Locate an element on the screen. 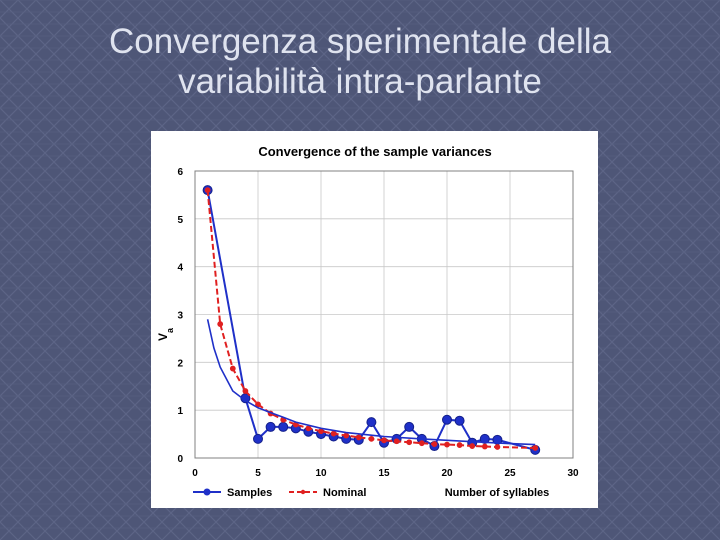 The height and width of the screenshot is (540, 720). x-tick-label: 10 is located at coordinates (321, 473).